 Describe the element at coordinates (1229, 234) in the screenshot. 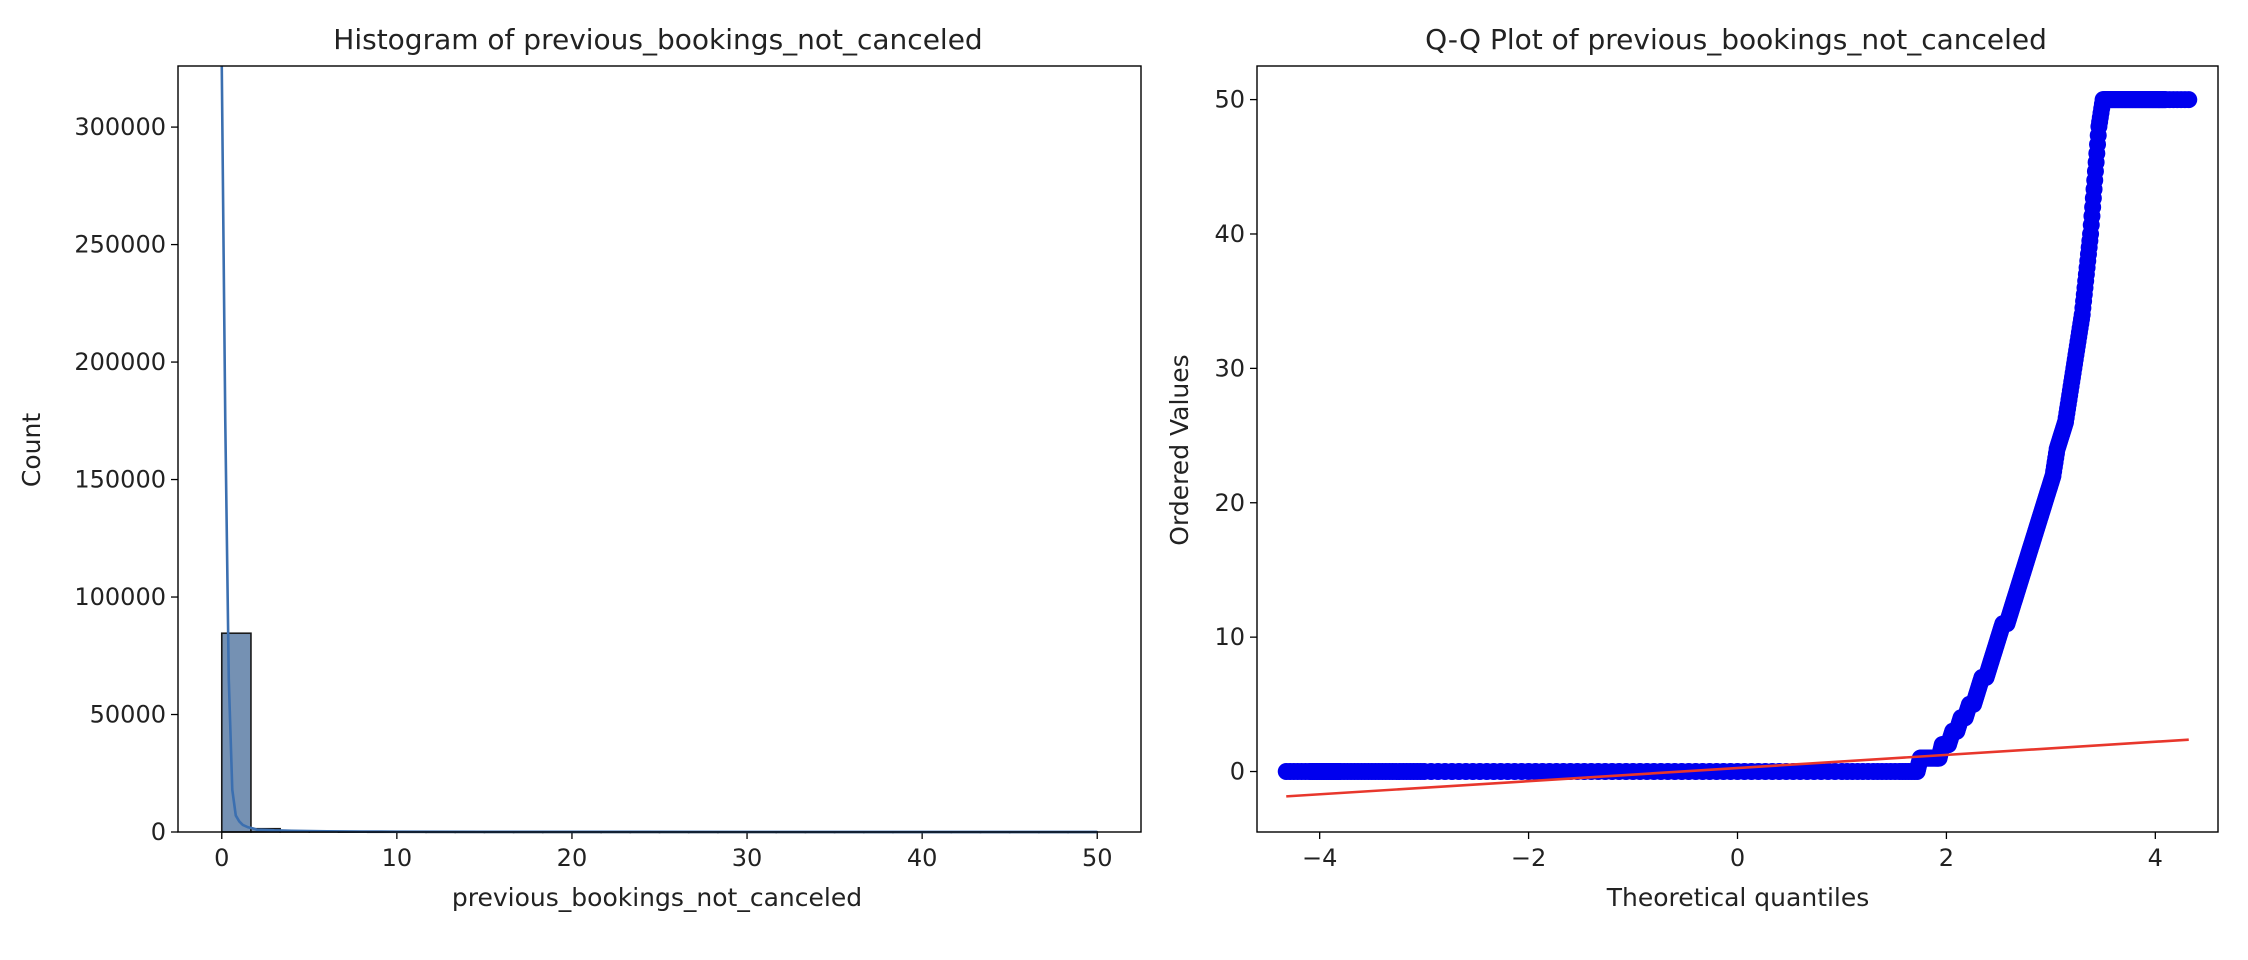

I see `qq-ytick-label: 40` at that location.